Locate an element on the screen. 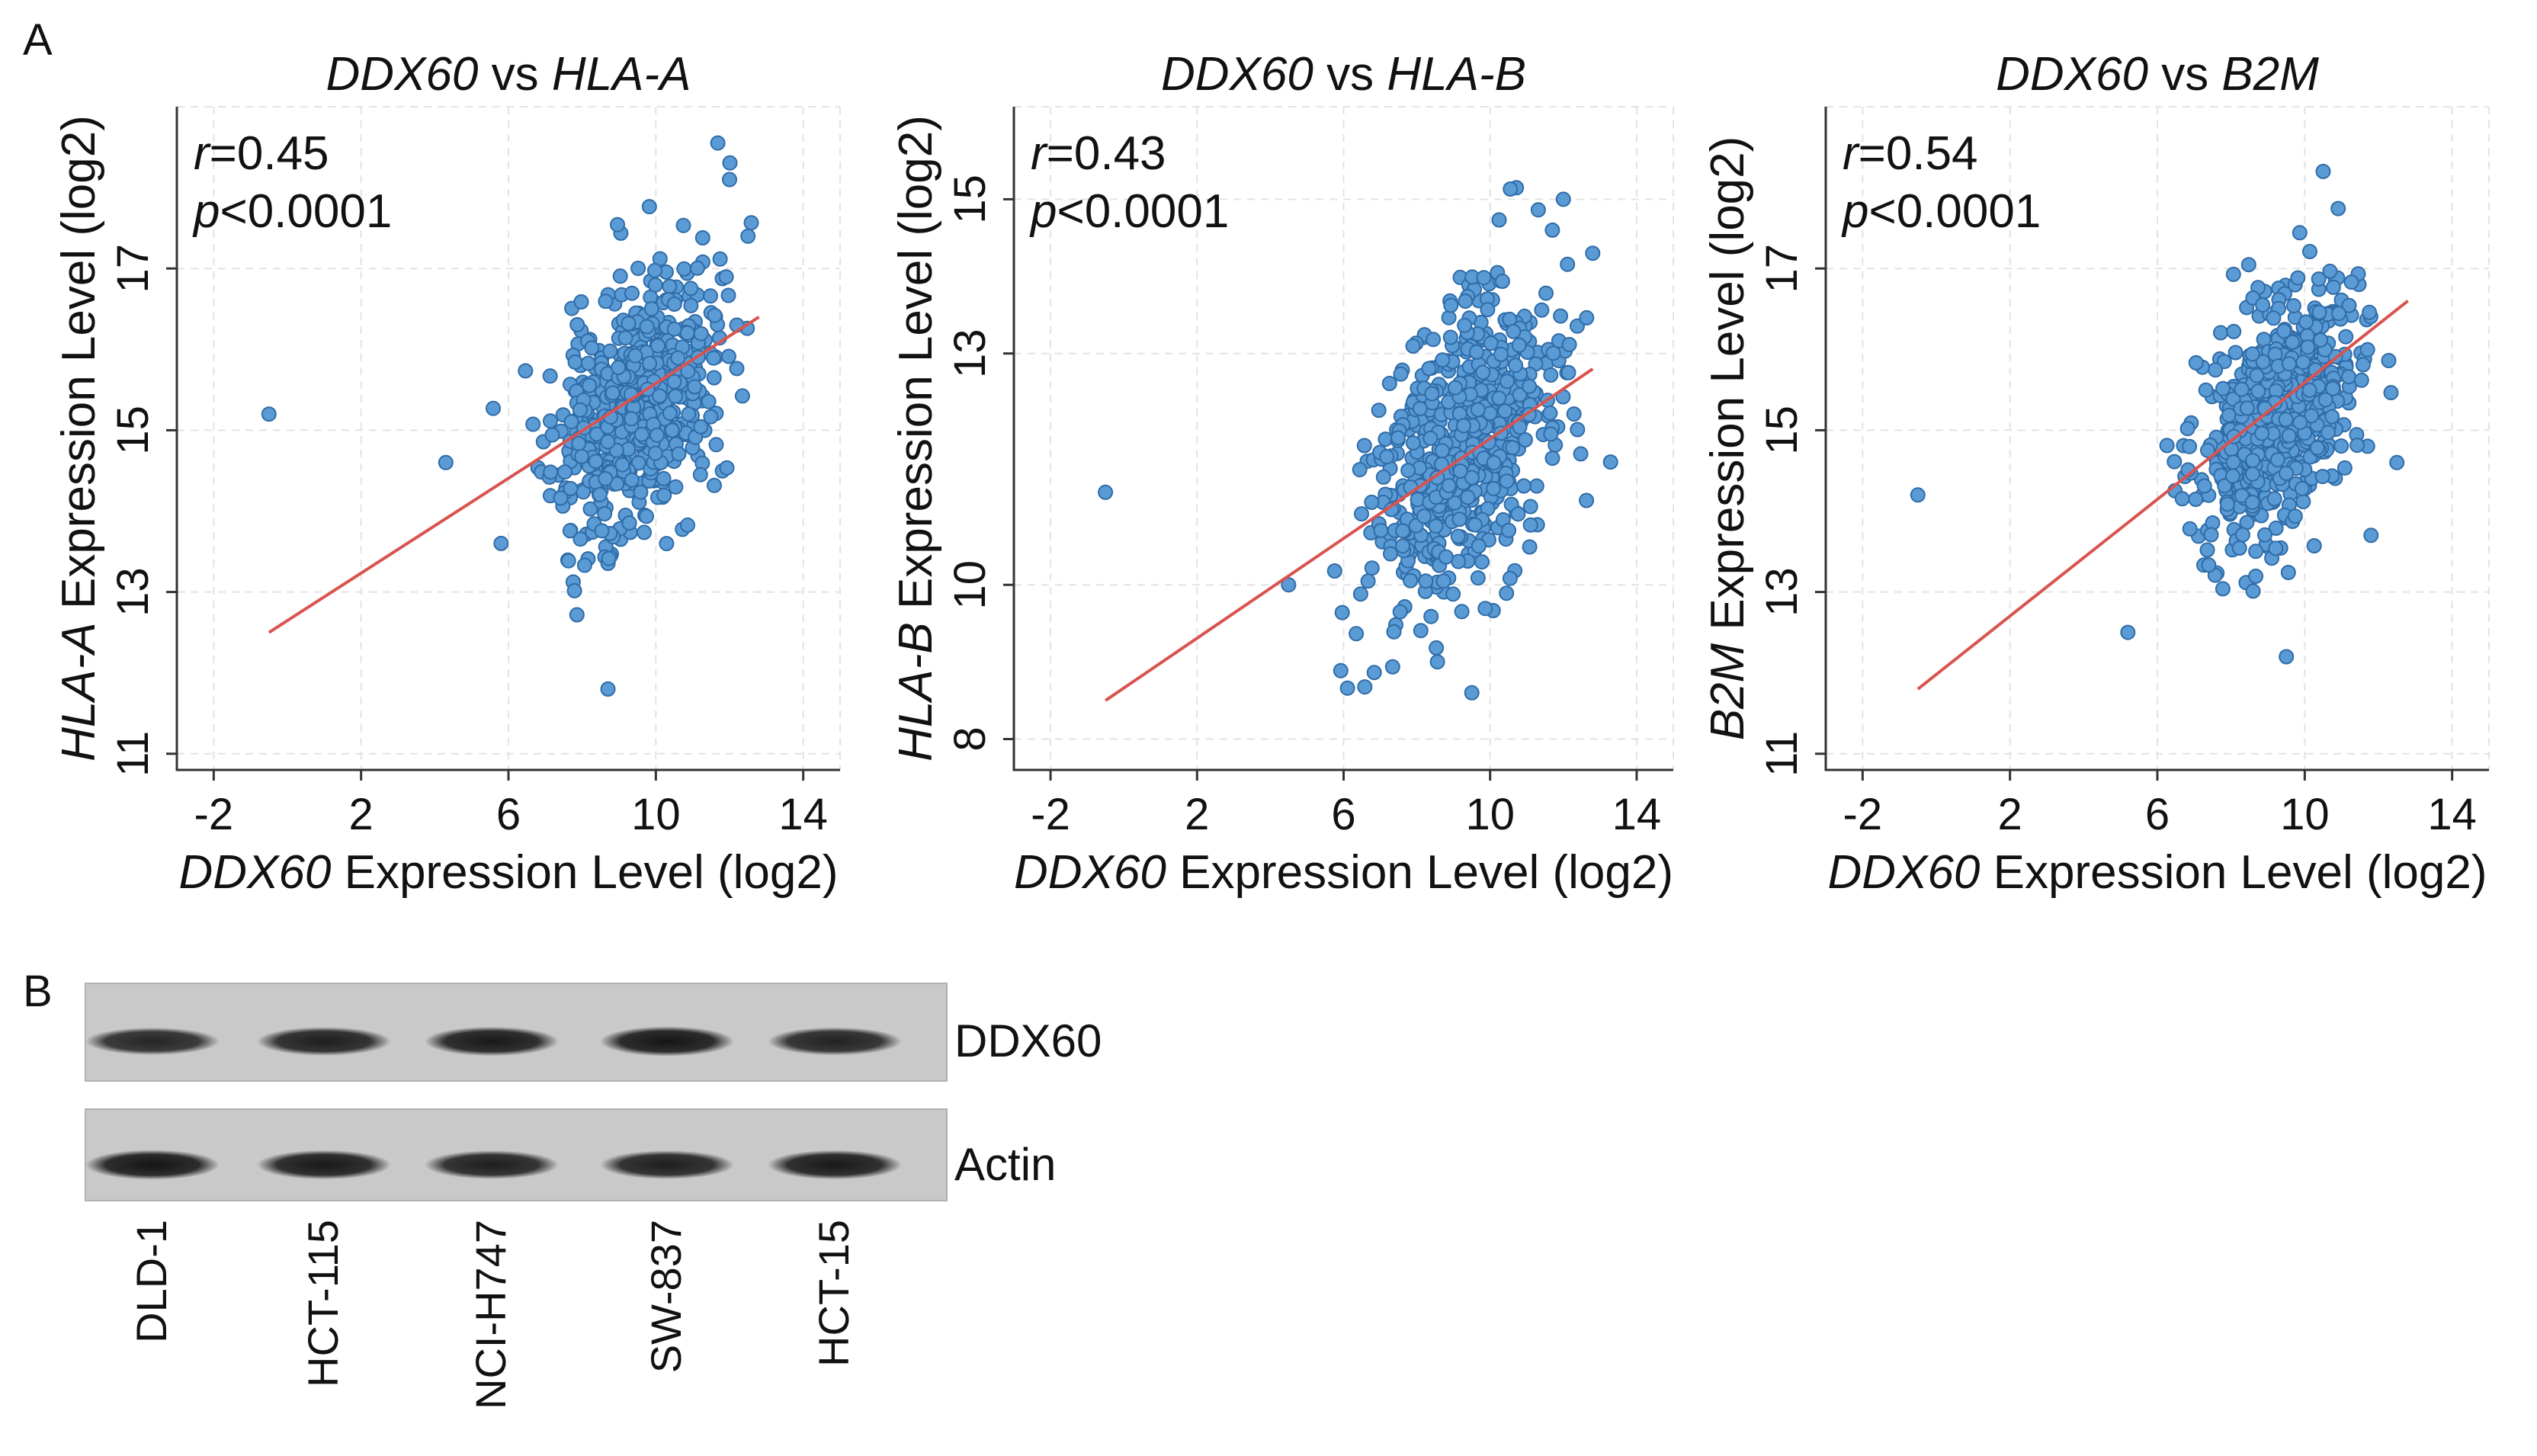  y-axis-label: HLA-B Expression Level (log2) is located at coordinates (916, 438).